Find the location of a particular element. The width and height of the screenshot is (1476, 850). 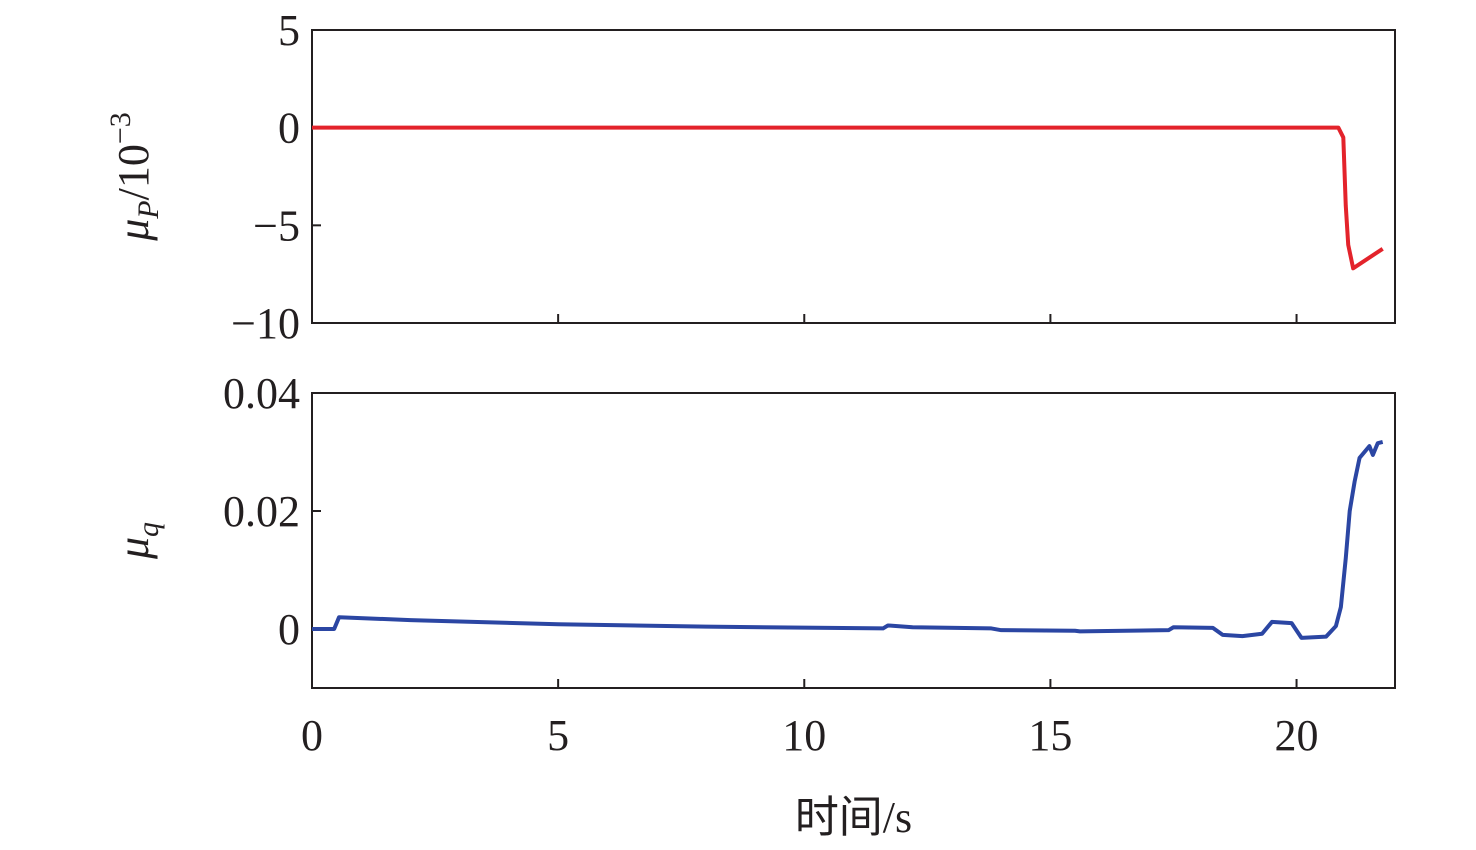

y-tick-label: −10 is located at coordinates (265, 323).